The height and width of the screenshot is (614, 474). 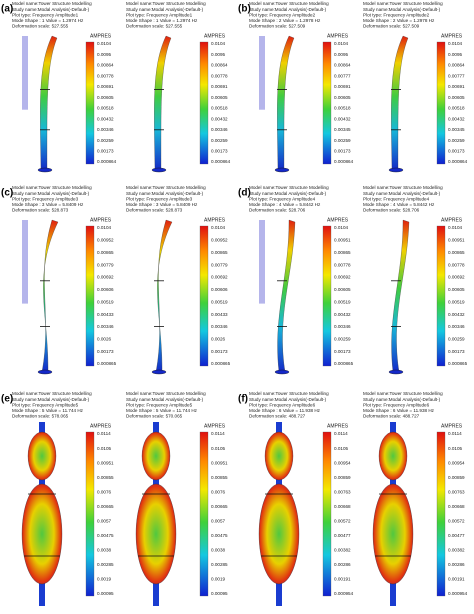 What do you see at coordinates (105, 289) in the screenshot?
I see `scale-label: 0.00606` at bounding box center [105, 289].